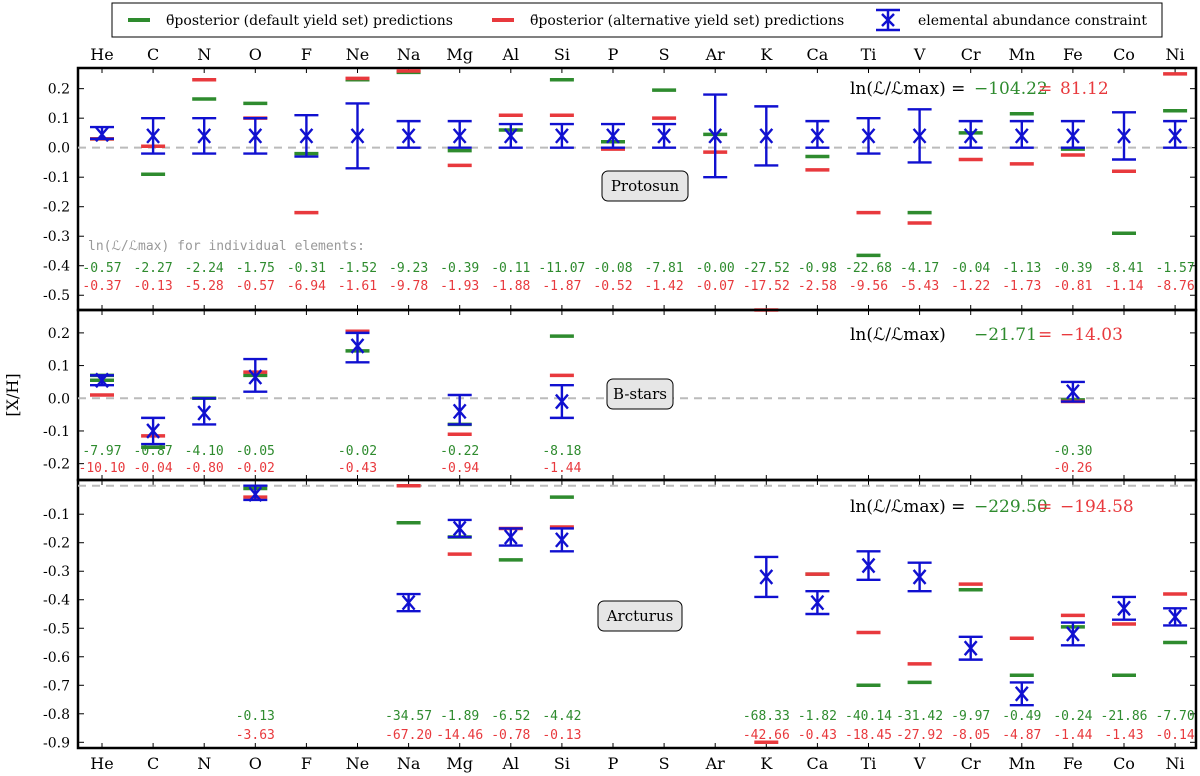 The width and height of the screenshot is (1200, 776). Describe the element at coordinates (715, 286) in the screenshot. I see `lnL-alternative-Ar: -0.07` at that location.